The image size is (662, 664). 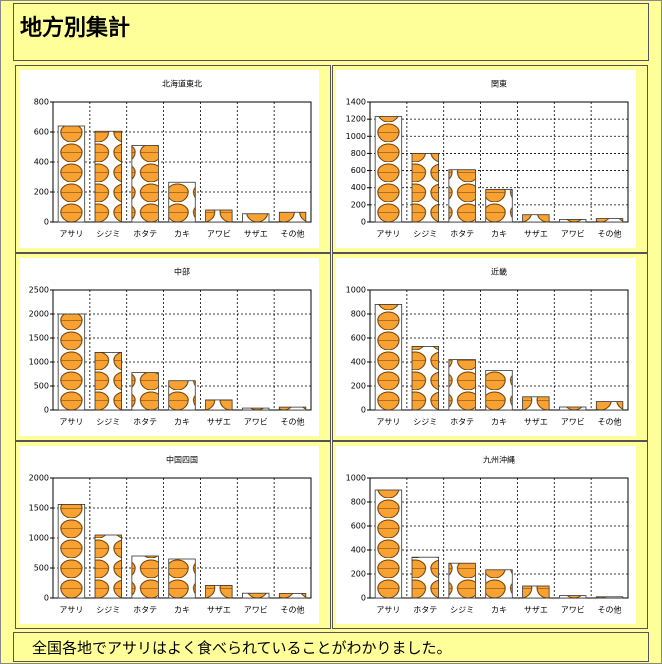 What do you see at coordinates (499, 84) in the screenshot?
I see `chart-title: 関東` at bounding box center [499, 84].